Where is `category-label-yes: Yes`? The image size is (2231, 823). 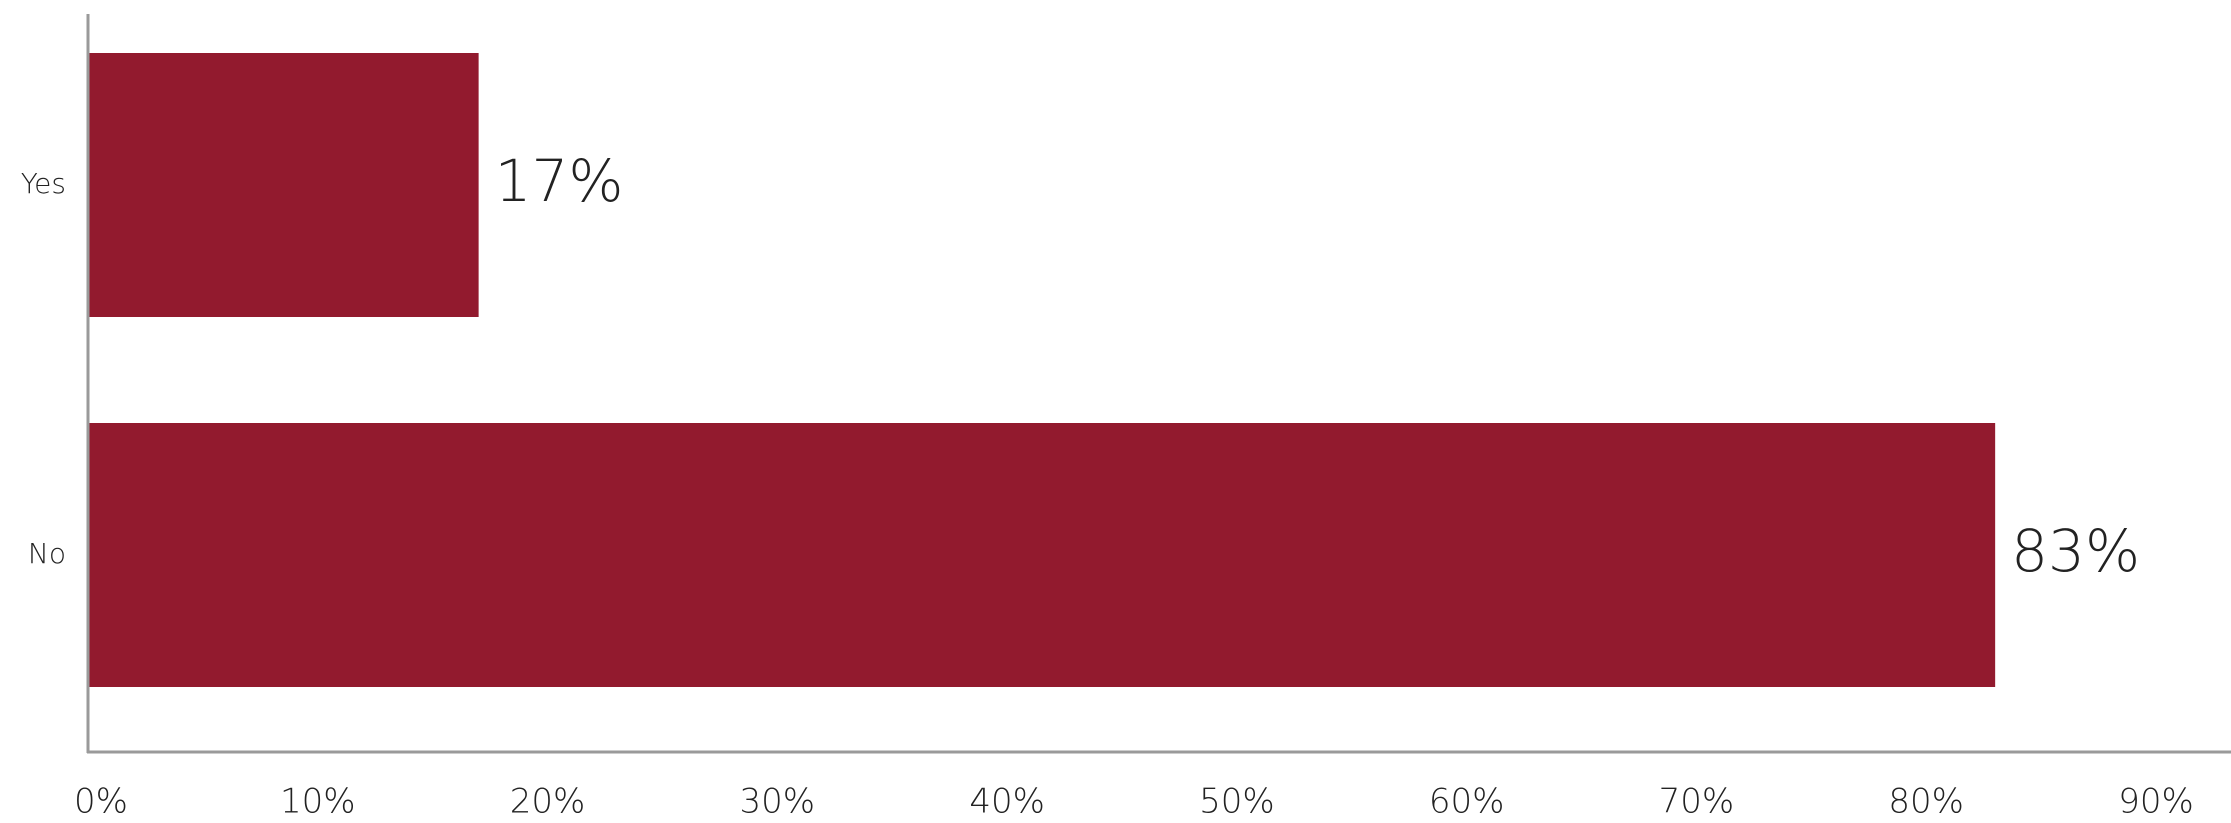
category-label-yes: Yes is located at coordinates (43, 183).